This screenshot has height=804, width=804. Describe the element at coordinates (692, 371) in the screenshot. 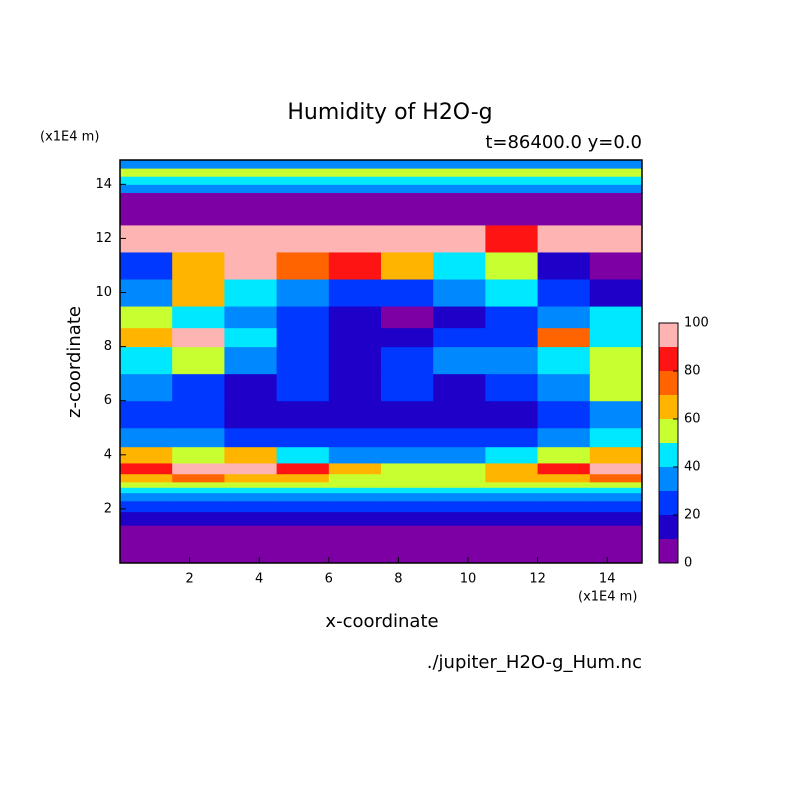

I see `colorbar-tick-label: 80` at that location.